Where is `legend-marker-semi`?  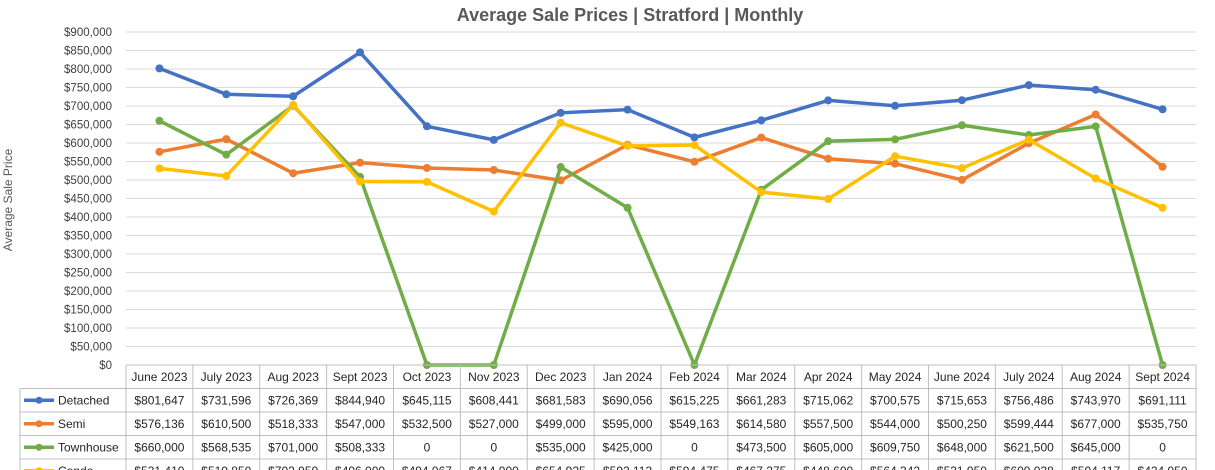
legend-marker-semi is located at coordinates (39, 424).